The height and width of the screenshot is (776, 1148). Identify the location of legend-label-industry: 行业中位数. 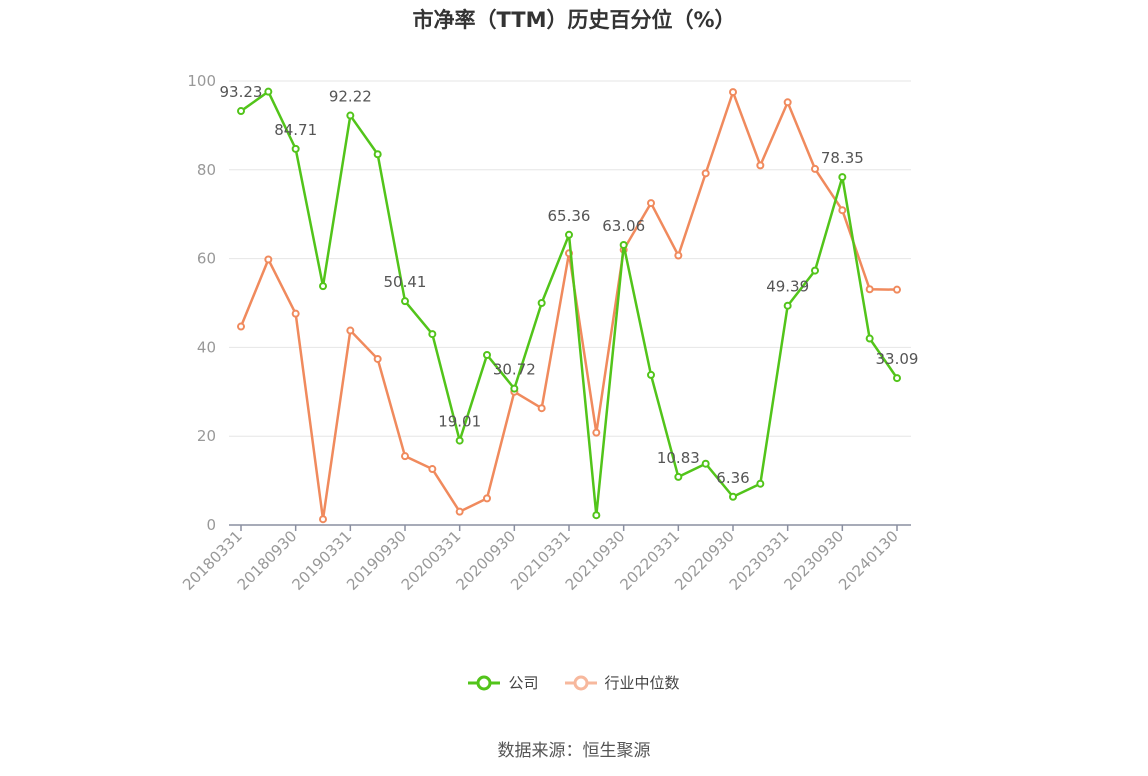
(642, 683).